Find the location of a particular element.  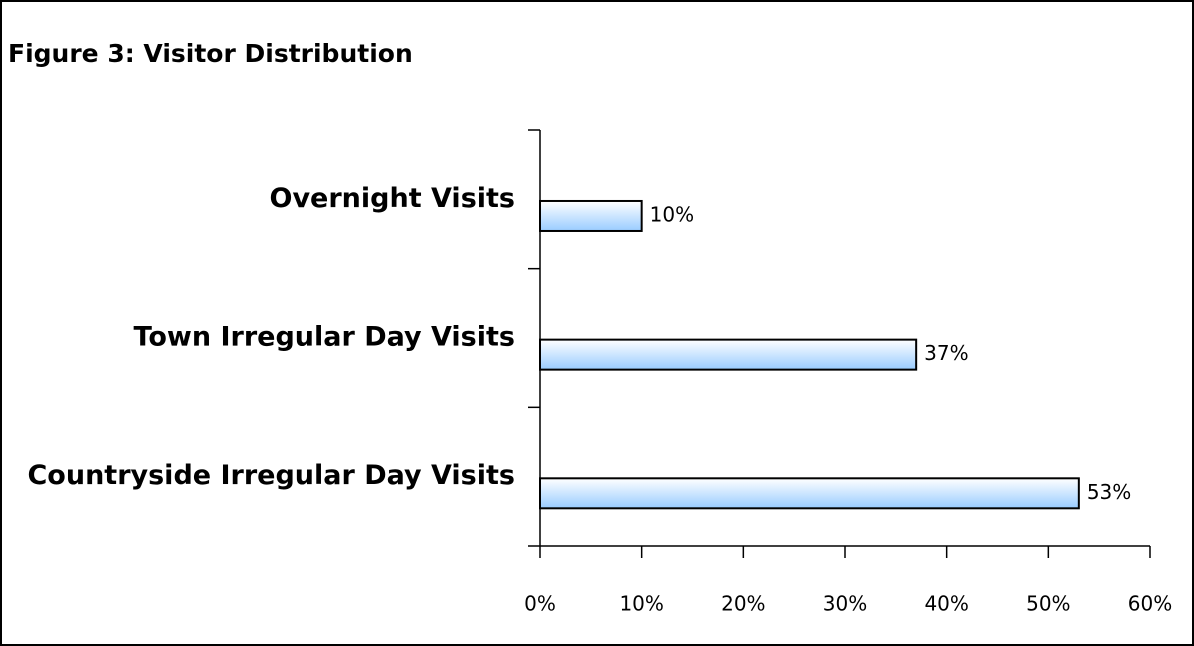

x-tick-label: 50% is located at coordinates (1048, 604).